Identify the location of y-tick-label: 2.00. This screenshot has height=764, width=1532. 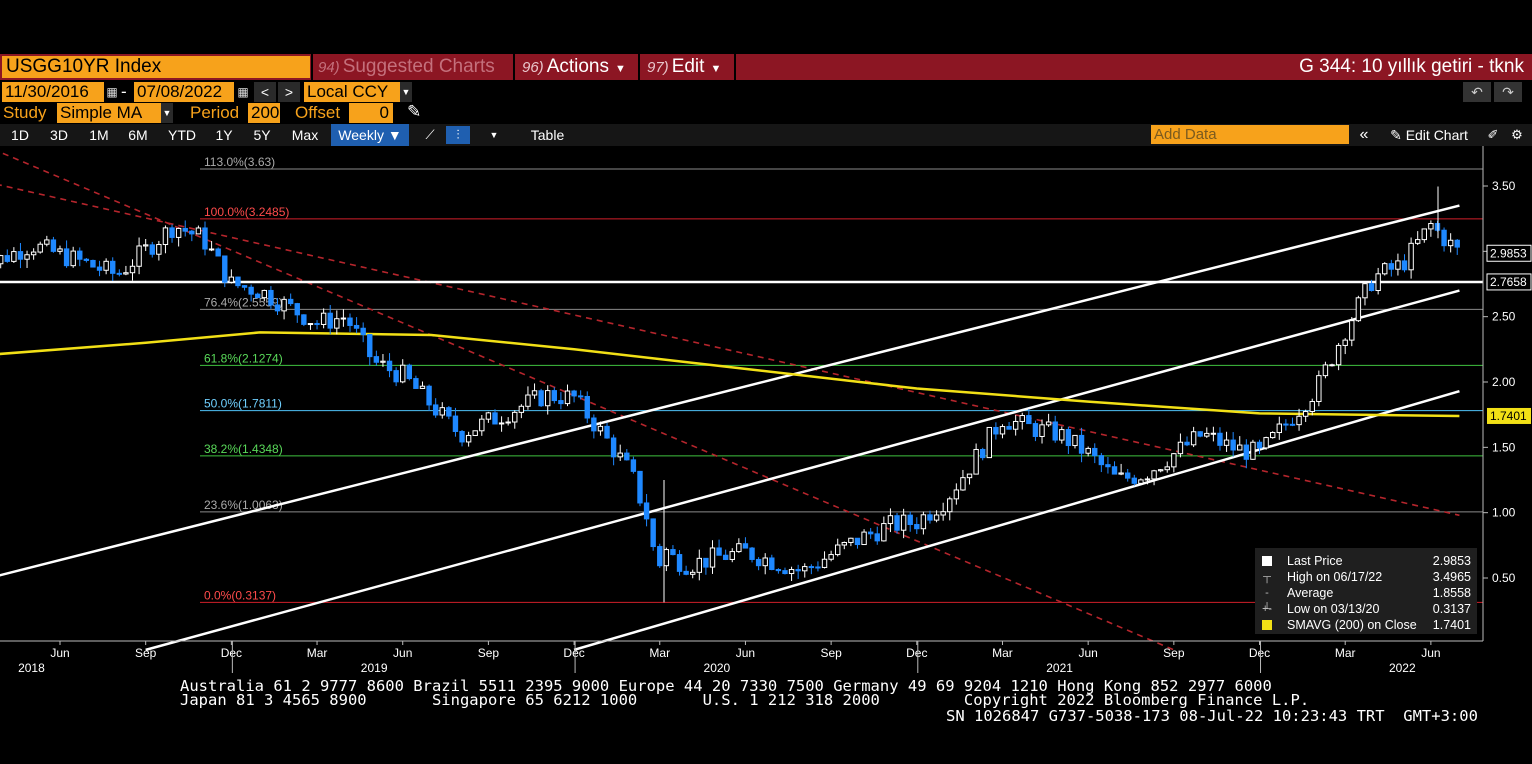
(1504, 382).